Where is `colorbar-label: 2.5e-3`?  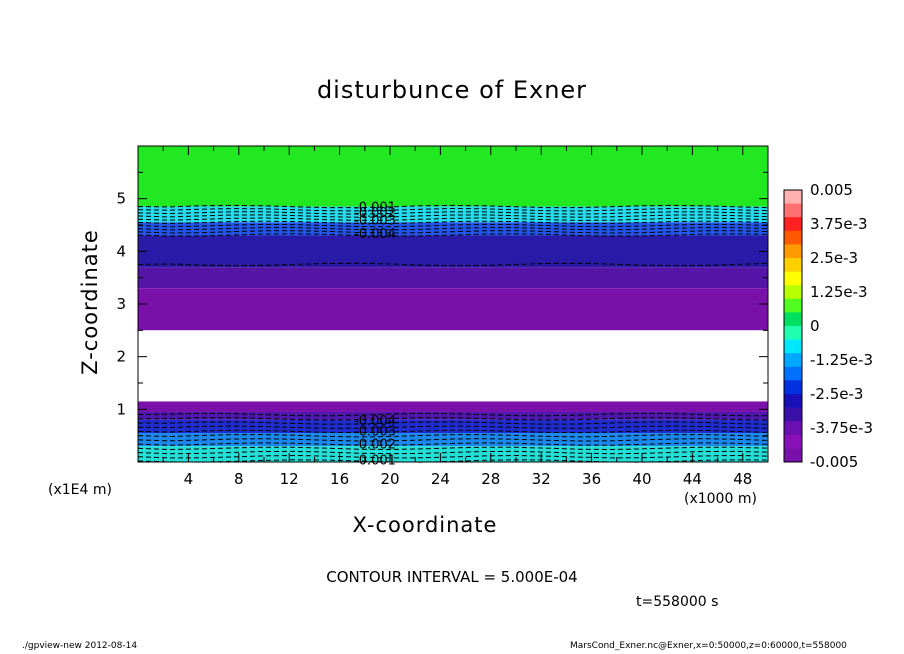 colorbar-label: 2.5e-3 is located at coordinates (834, 258).